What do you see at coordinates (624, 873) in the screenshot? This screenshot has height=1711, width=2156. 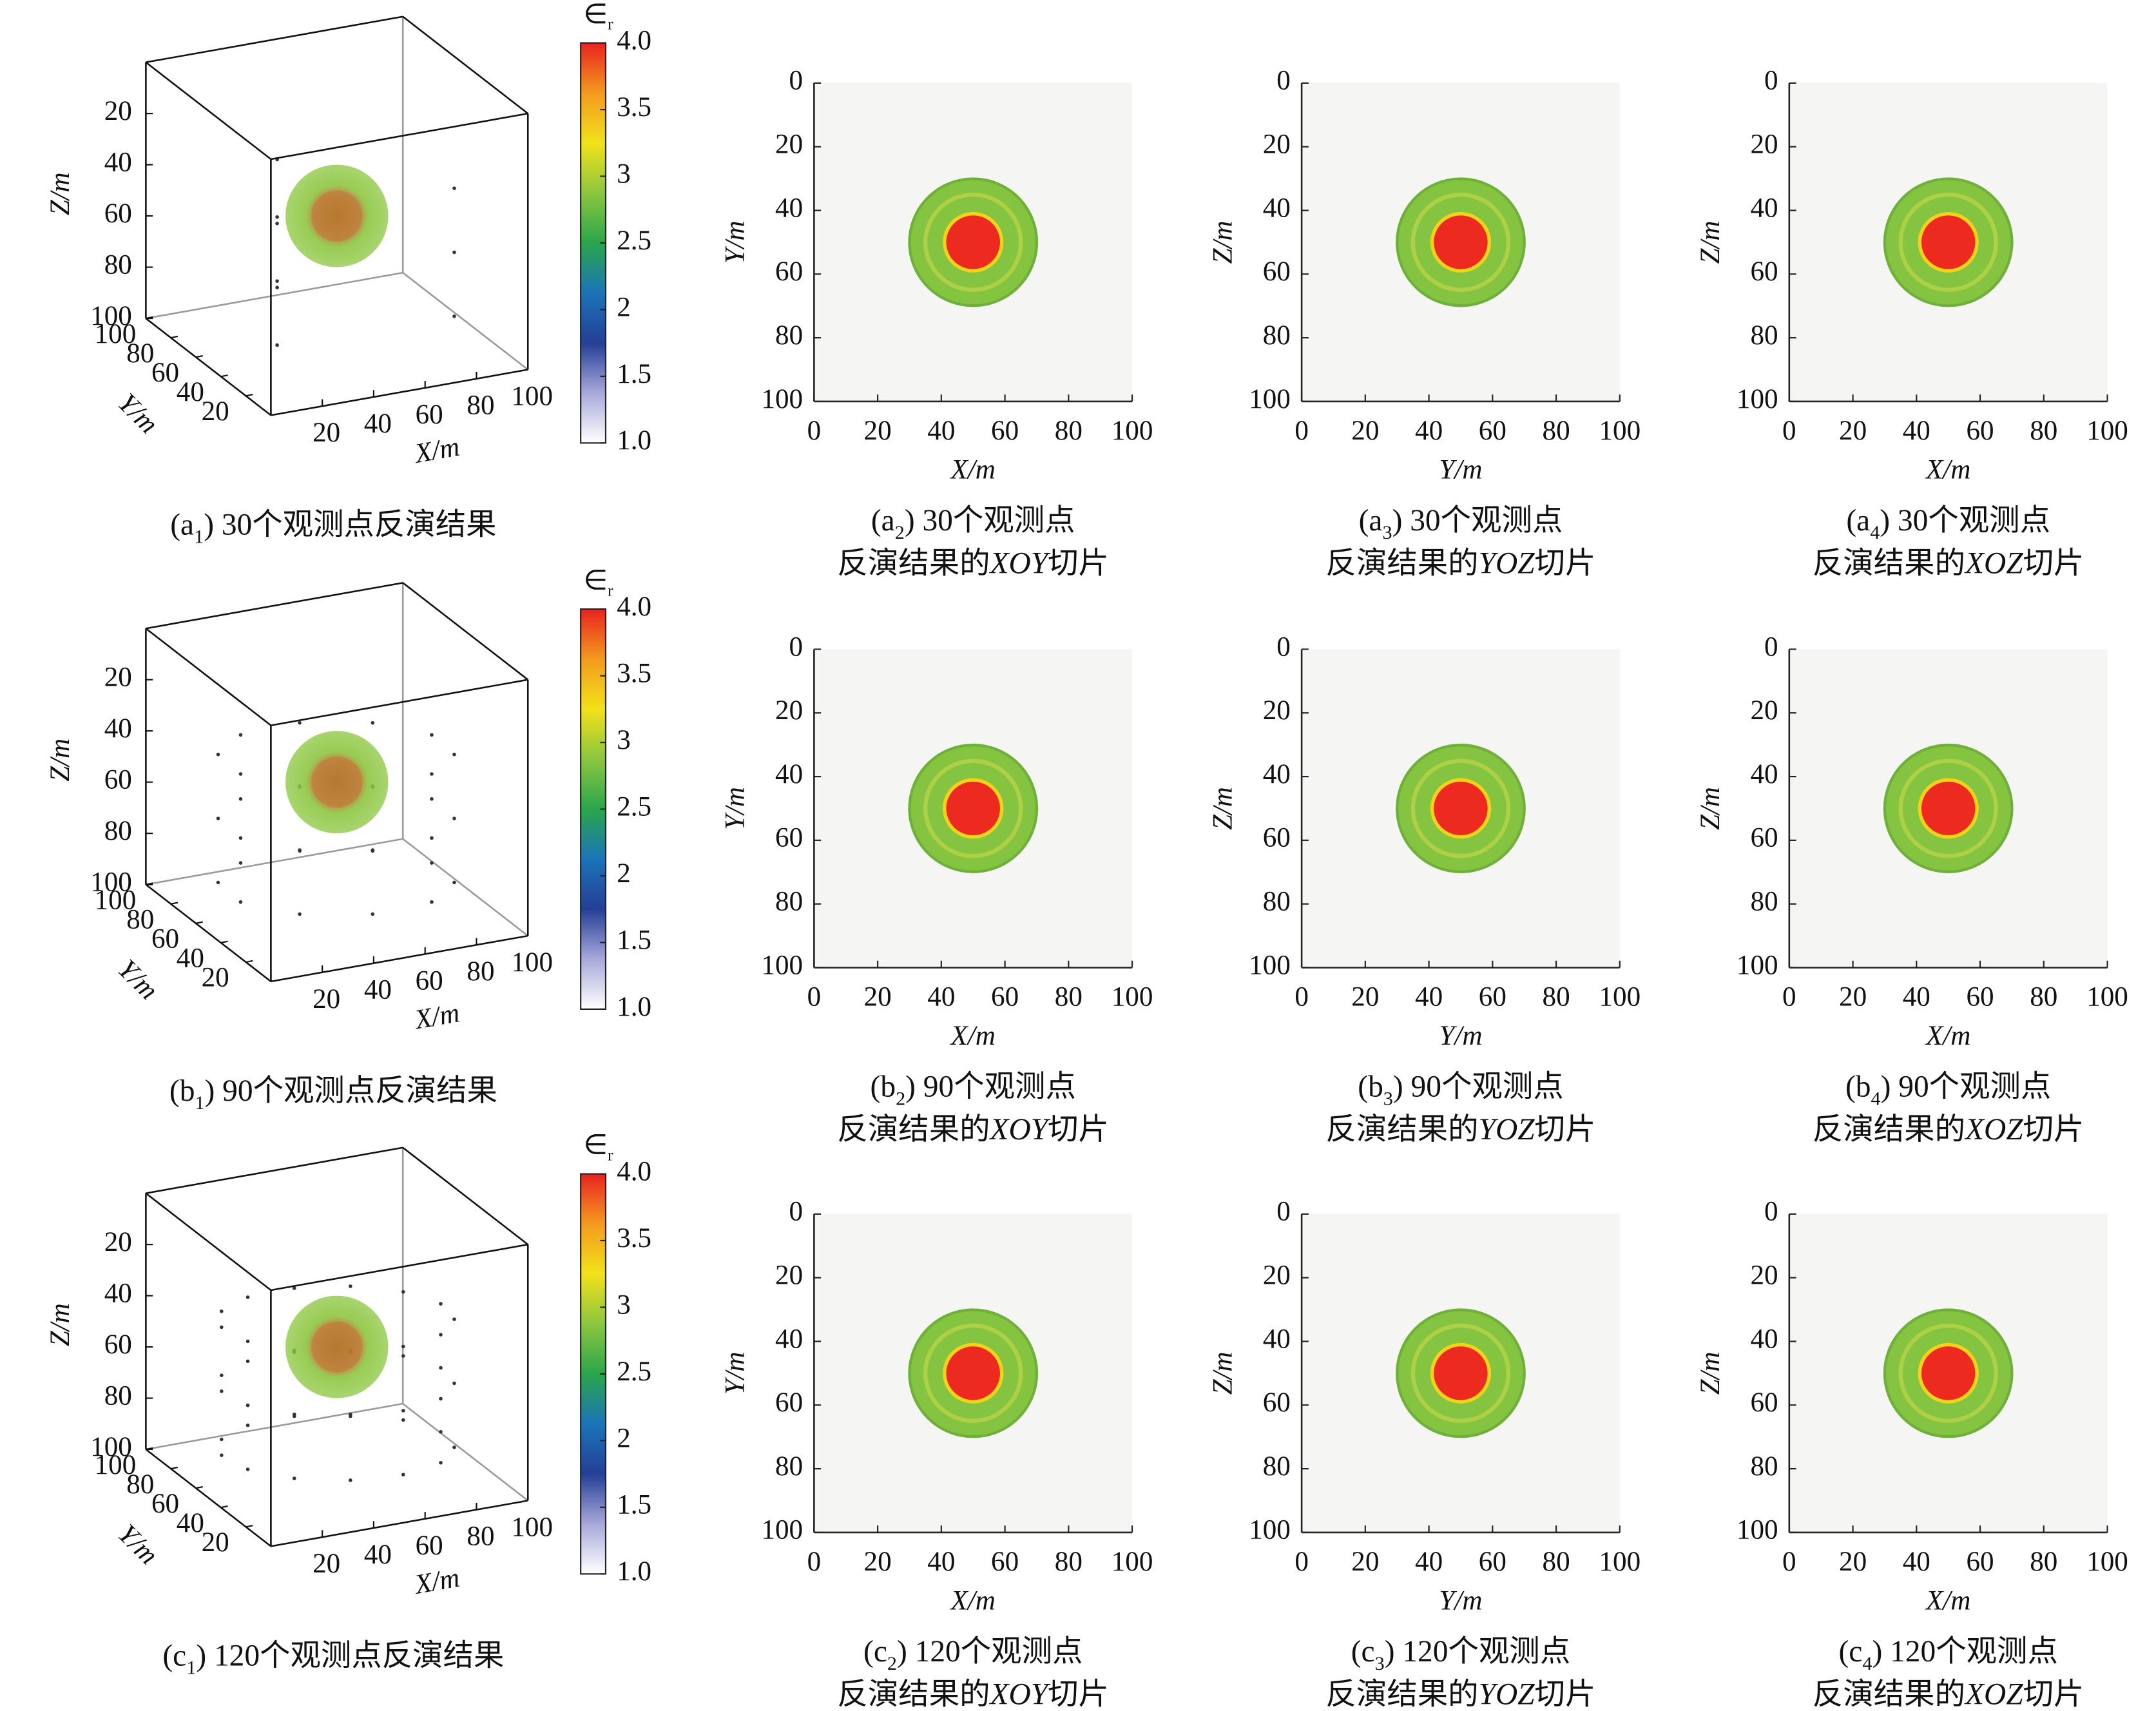 I see `colorbar-tick-label: 2` at bounding box center [624, 873].